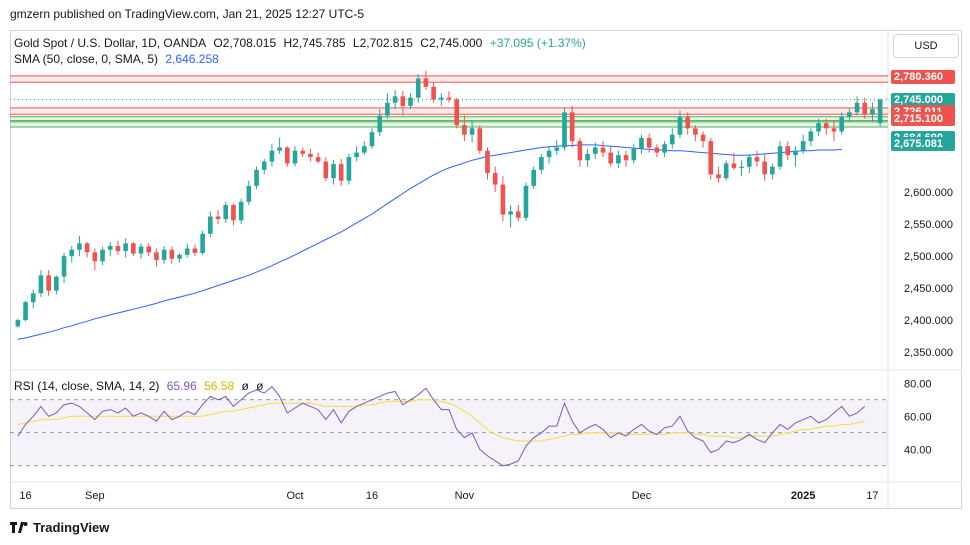 Image resolution: width=970 pixels, height=545 pixels. I want to click on price-tick-label: 2,350.000, so click(928, 353).